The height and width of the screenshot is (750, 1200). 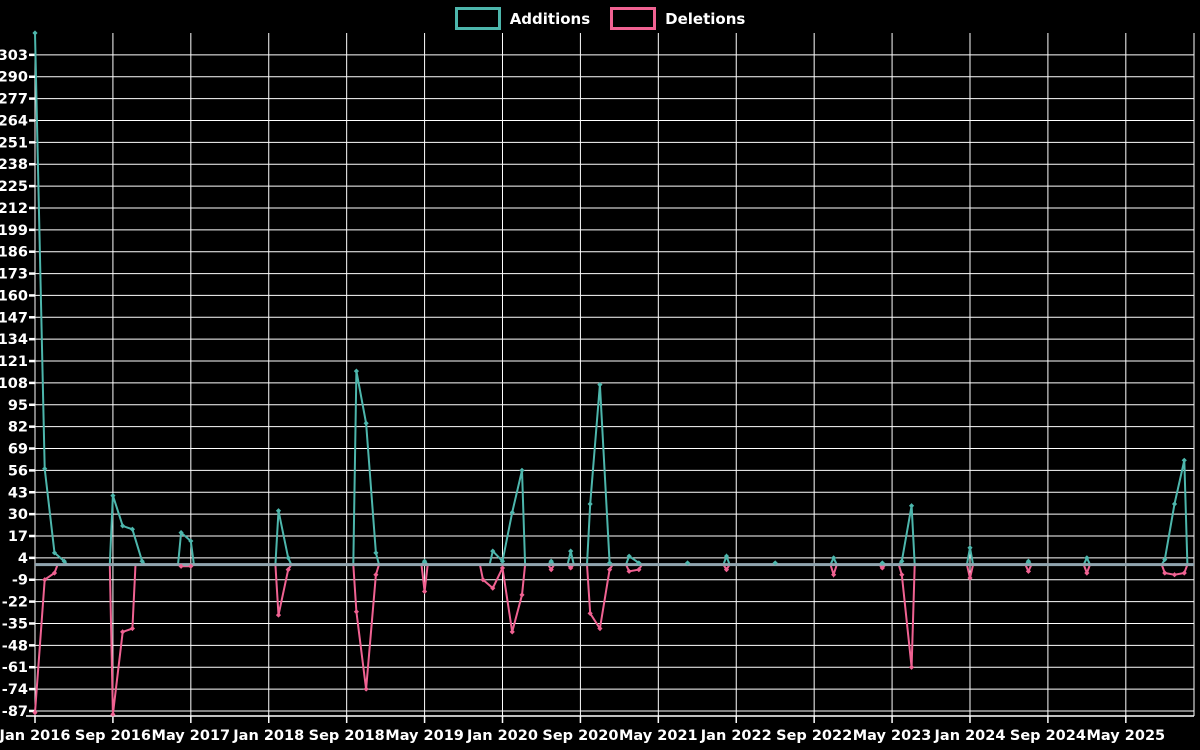 I want to click on y-axis-tick-label: 95, so click(x=18, y=406).